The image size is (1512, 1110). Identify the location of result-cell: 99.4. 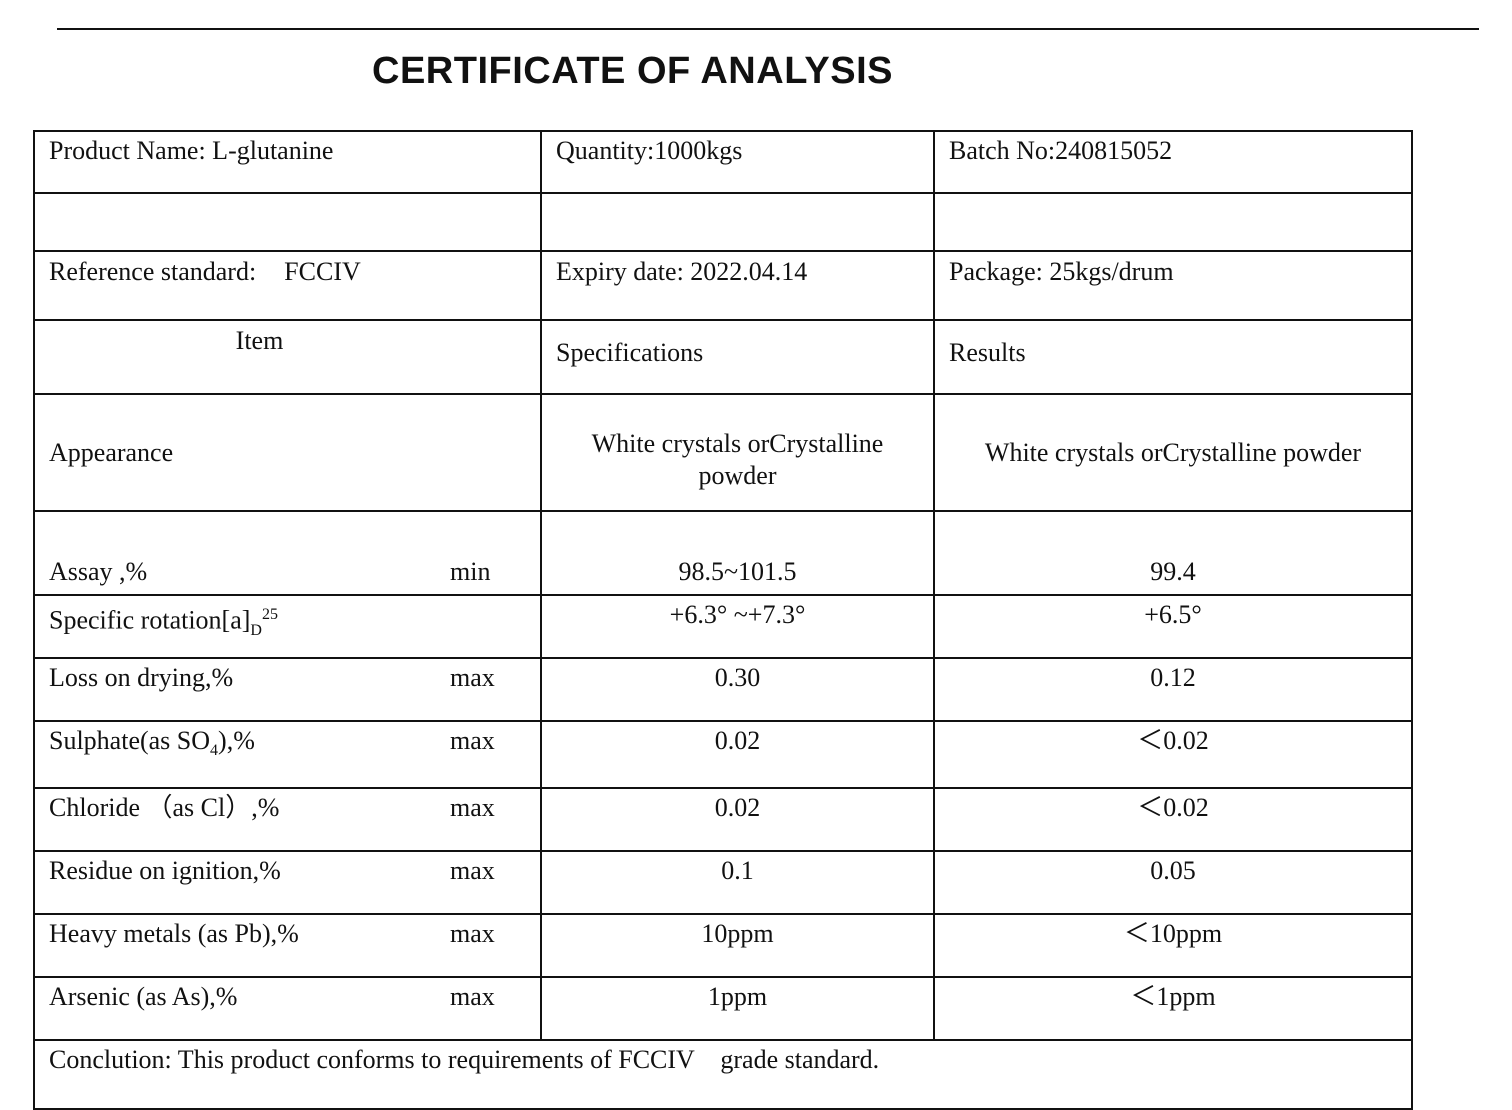
(1173, 553).